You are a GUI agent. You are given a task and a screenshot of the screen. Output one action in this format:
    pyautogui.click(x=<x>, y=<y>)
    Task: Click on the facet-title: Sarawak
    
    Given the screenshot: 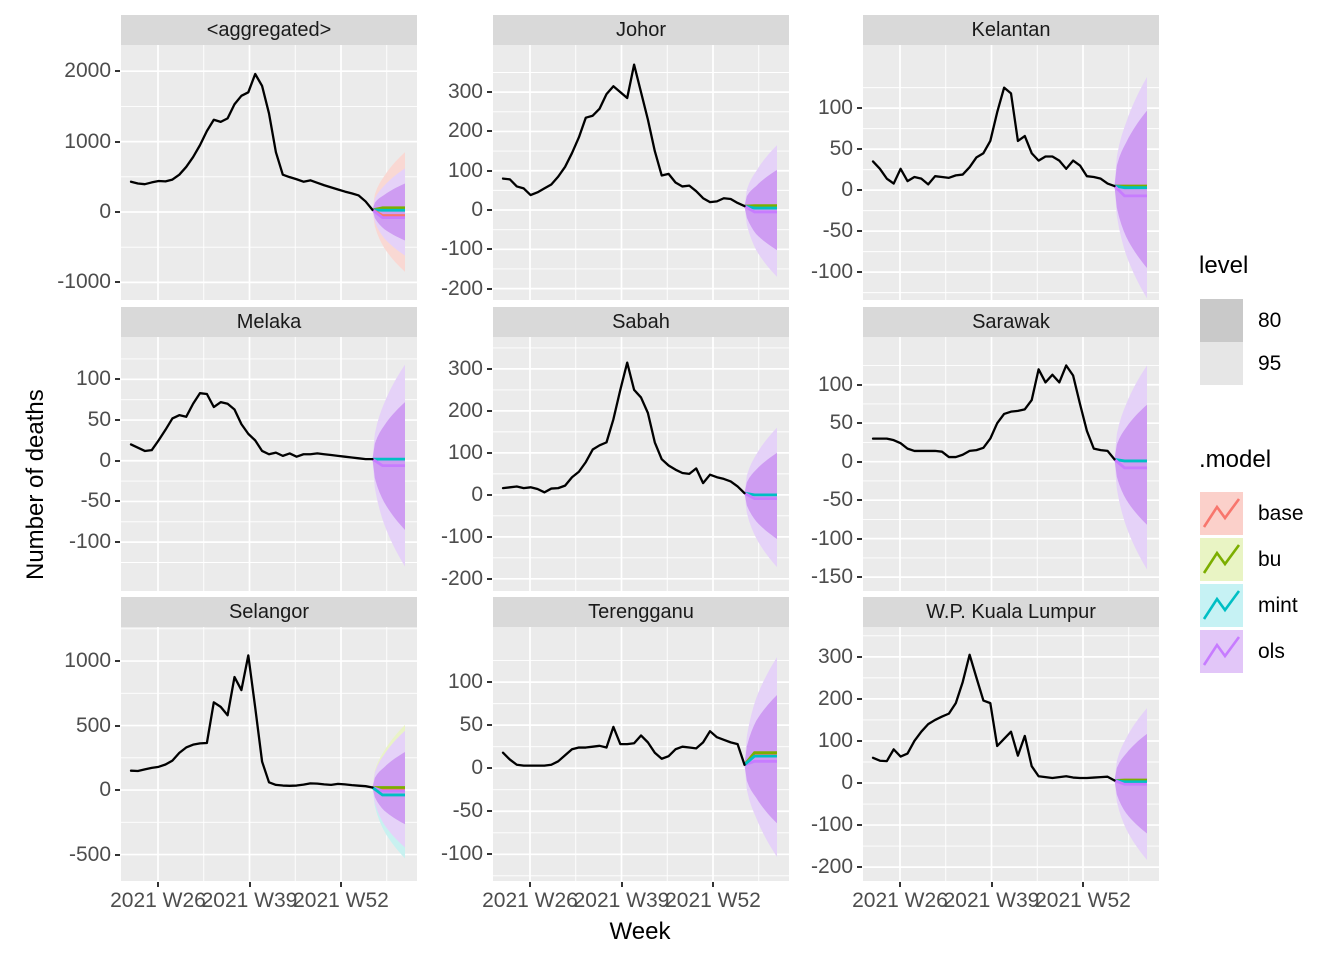 What is the action you would take?
    pyautogui.click(x=1011, y=321)
    